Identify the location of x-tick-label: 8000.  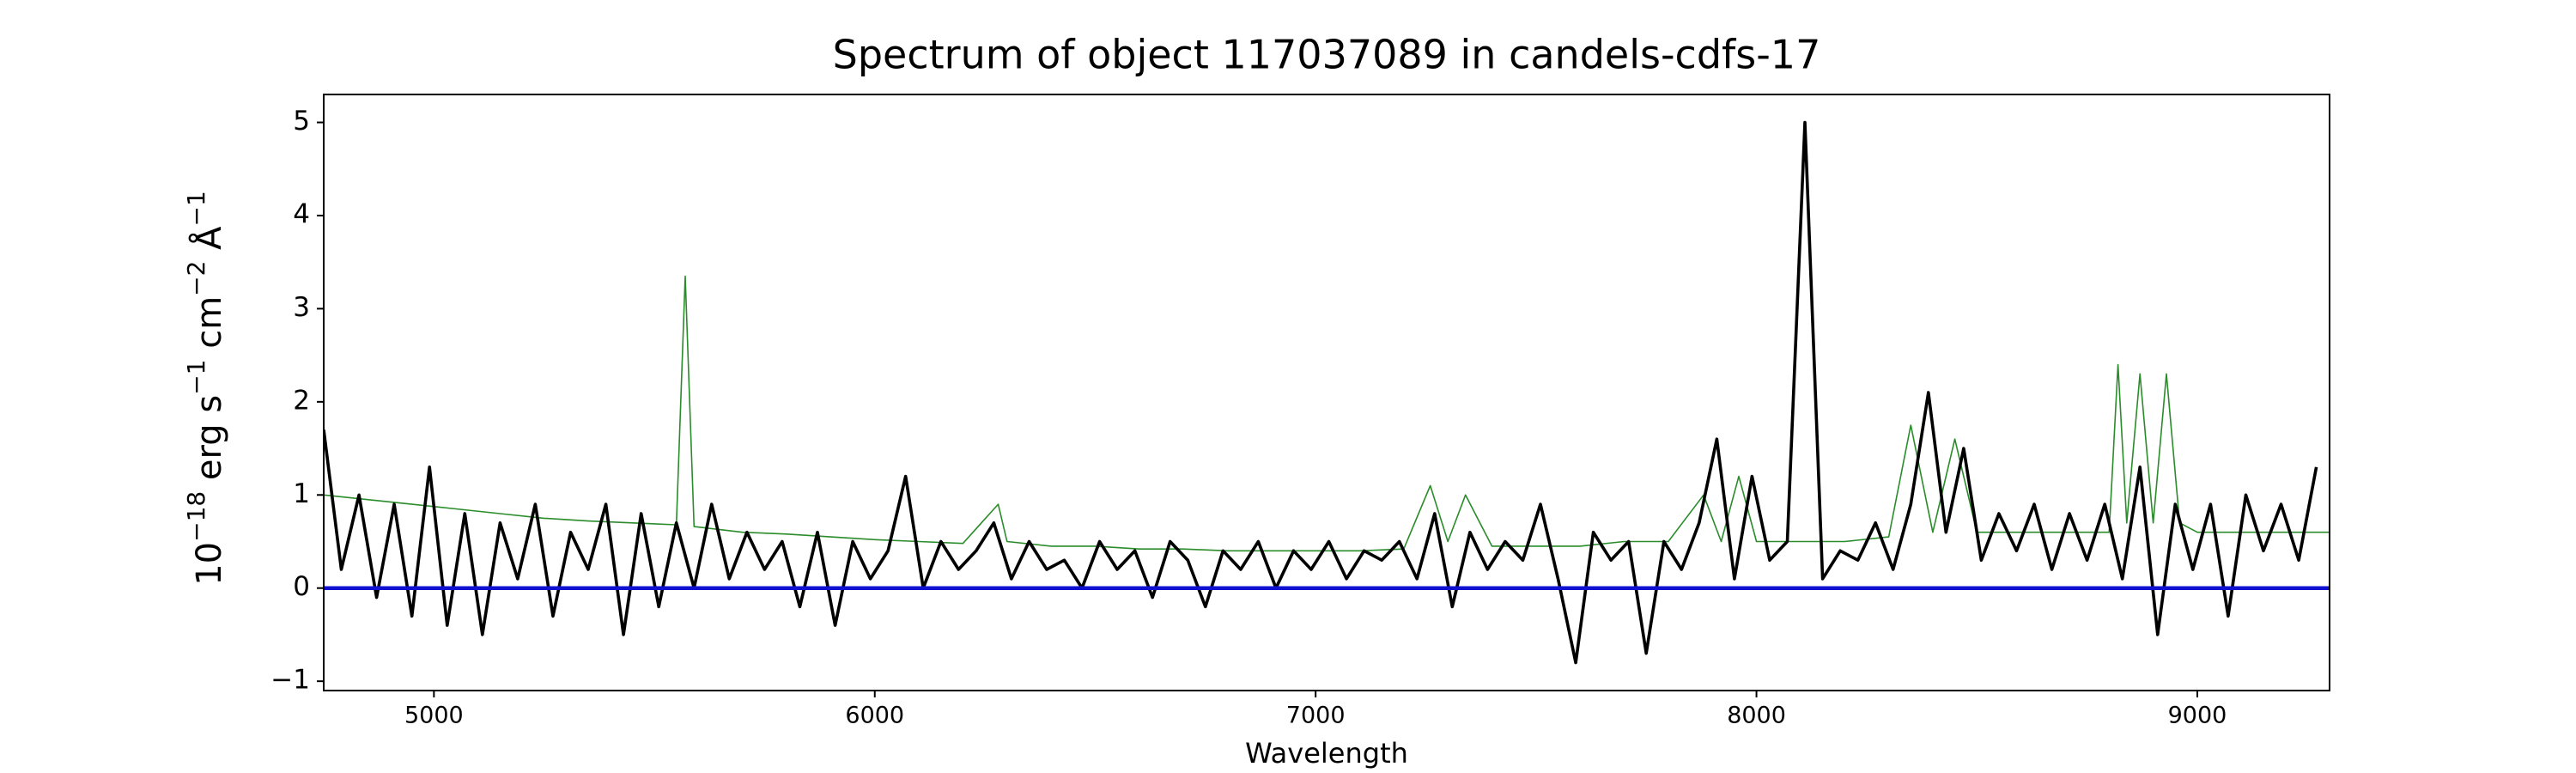
(1756, 716).